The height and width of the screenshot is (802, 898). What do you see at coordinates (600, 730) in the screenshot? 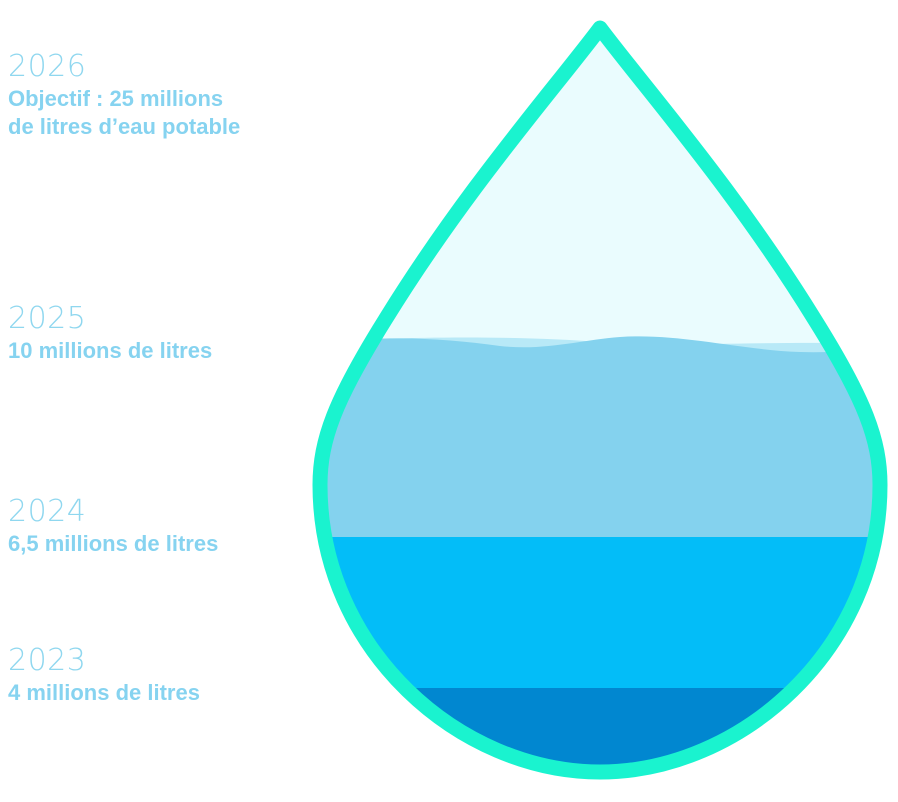
I see `water-layer-2023` at bounding box center [600, 730].